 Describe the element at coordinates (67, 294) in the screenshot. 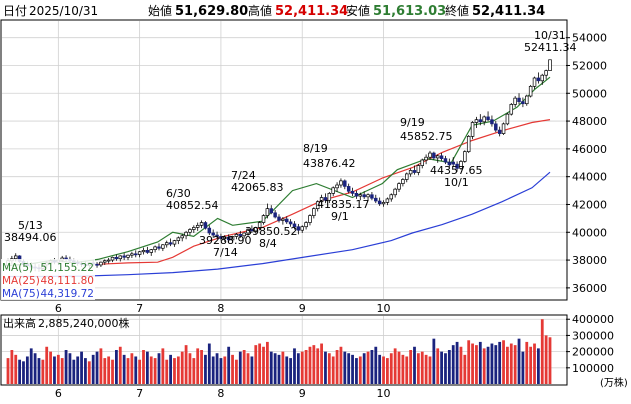

I see `legend-value: 44,319.72` at that location.